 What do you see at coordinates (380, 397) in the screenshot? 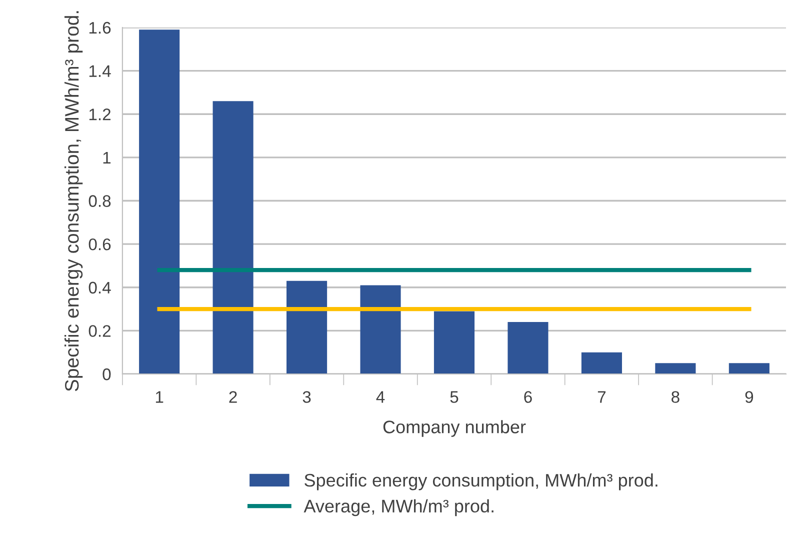
I see `x-tick-label: 4` at bounding box center [380, 397].